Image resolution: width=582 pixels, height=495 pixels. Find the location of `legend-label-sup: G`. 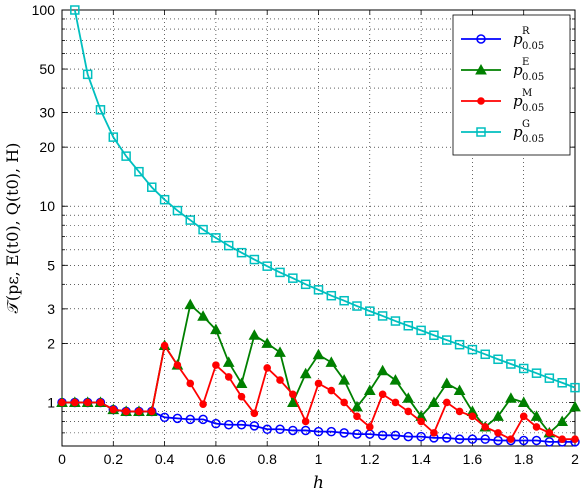

legend-label-sup: G is located at coordinates (526, 124).